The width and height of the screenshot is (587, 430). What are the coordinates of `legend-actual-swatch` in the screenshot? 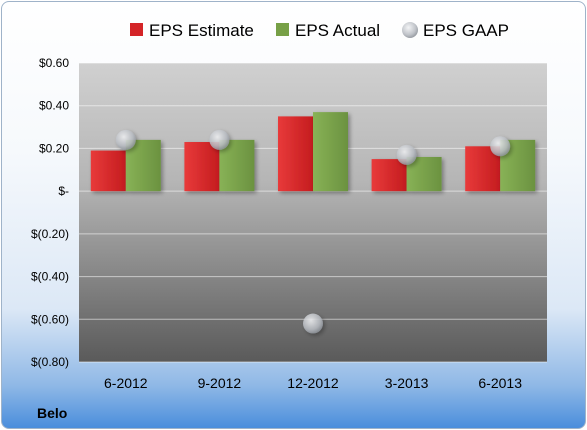 It's located at (282, 29).